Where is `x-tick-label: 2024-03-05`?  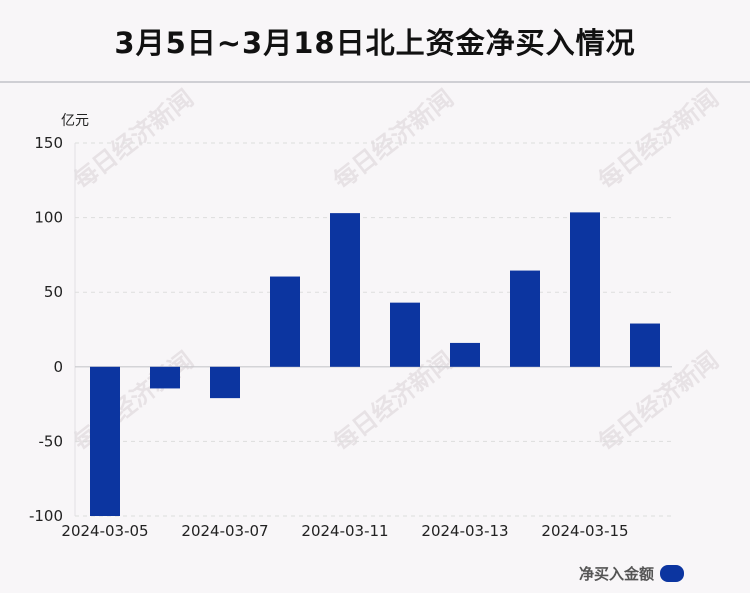
x-tick-label: 2024-03-05 is located at coordinates (104, 531).